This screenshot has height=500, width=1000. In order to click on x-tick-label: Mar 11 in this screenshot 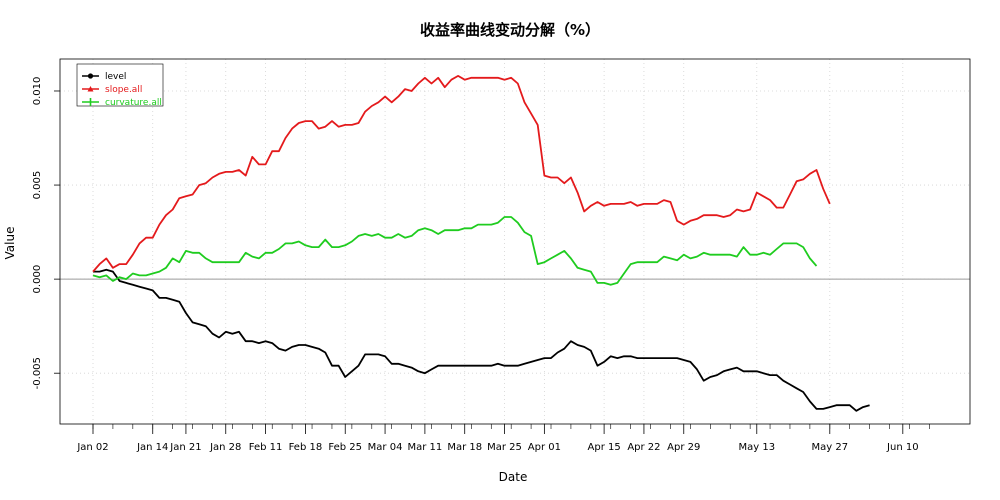, I will do `click(424, 447)`.